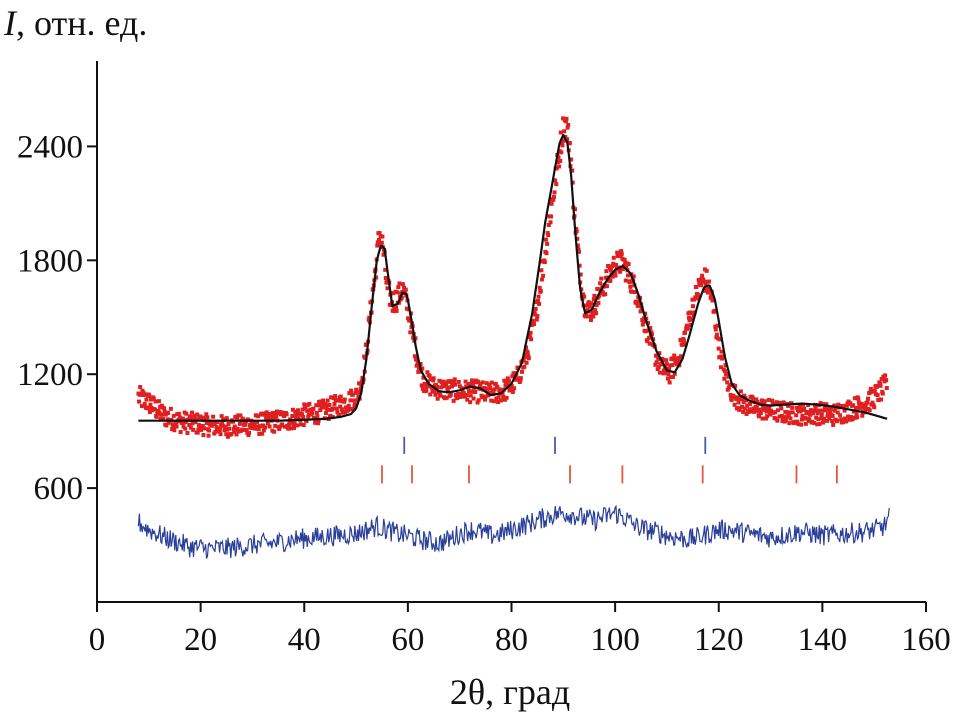 The image size is (955, 714). Describe the element at coordinates (50, 147) in the screenshot. I see `y-tick-label: 2400` at that location.